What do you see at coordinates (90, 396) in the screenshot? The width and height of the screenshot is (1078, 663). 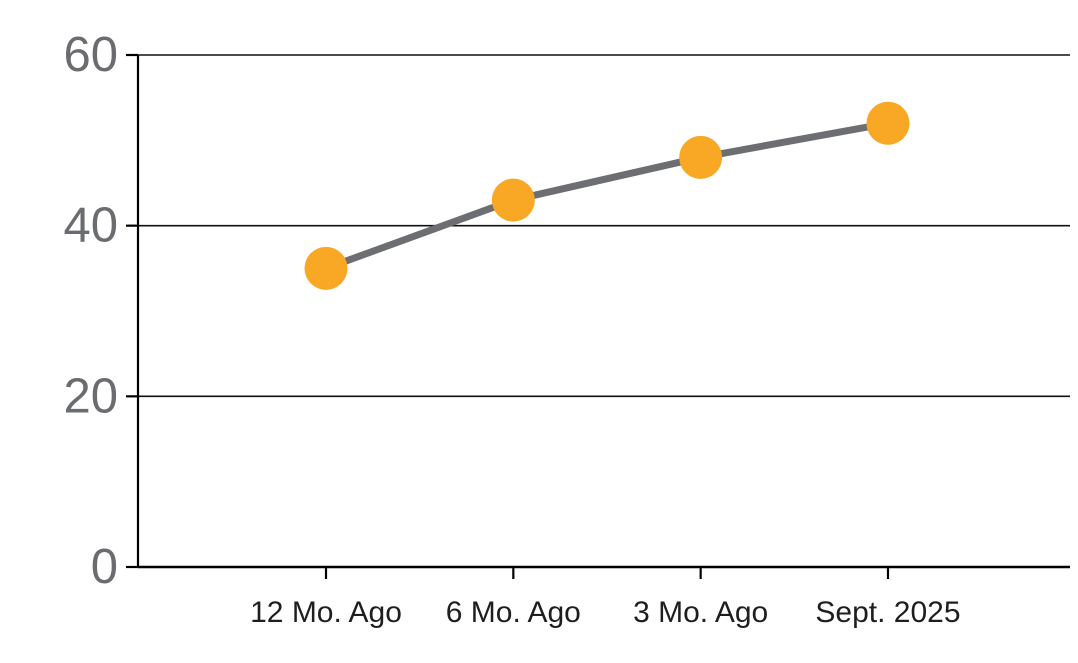 I see `y-tick-label: 20` at bounding box center [90, 396].